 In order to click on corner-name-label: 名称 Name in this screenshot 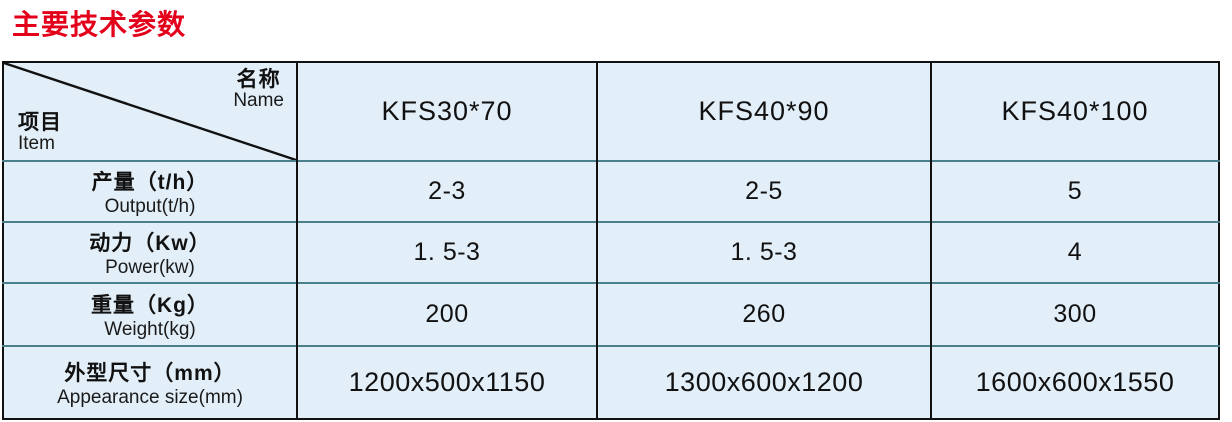, I will do `click(258, 90)`.